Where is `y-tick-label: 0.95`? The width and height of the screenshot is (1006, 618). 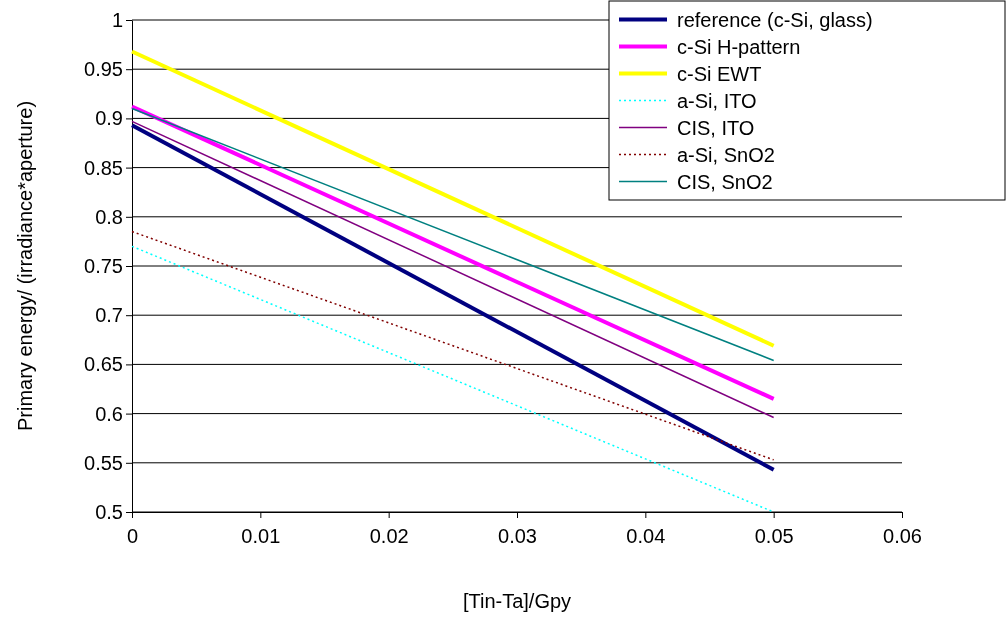
y-tick-label: 0.95 is located at coordinates (103, 69).